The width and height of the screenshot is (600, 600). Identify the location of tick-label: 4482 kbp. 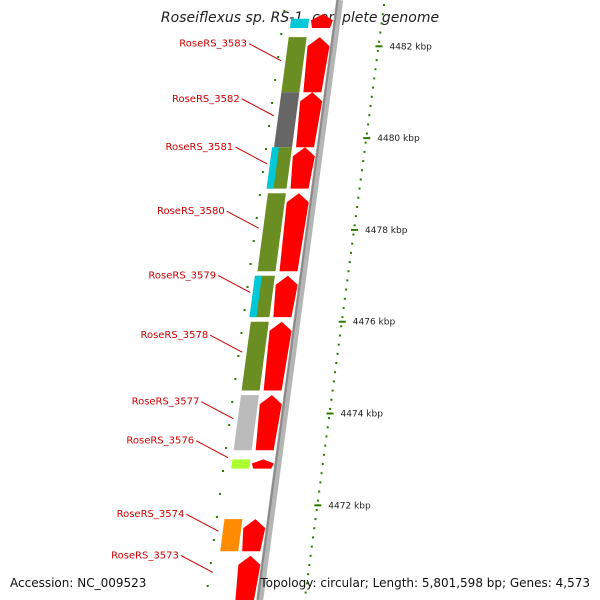
(410, 47).